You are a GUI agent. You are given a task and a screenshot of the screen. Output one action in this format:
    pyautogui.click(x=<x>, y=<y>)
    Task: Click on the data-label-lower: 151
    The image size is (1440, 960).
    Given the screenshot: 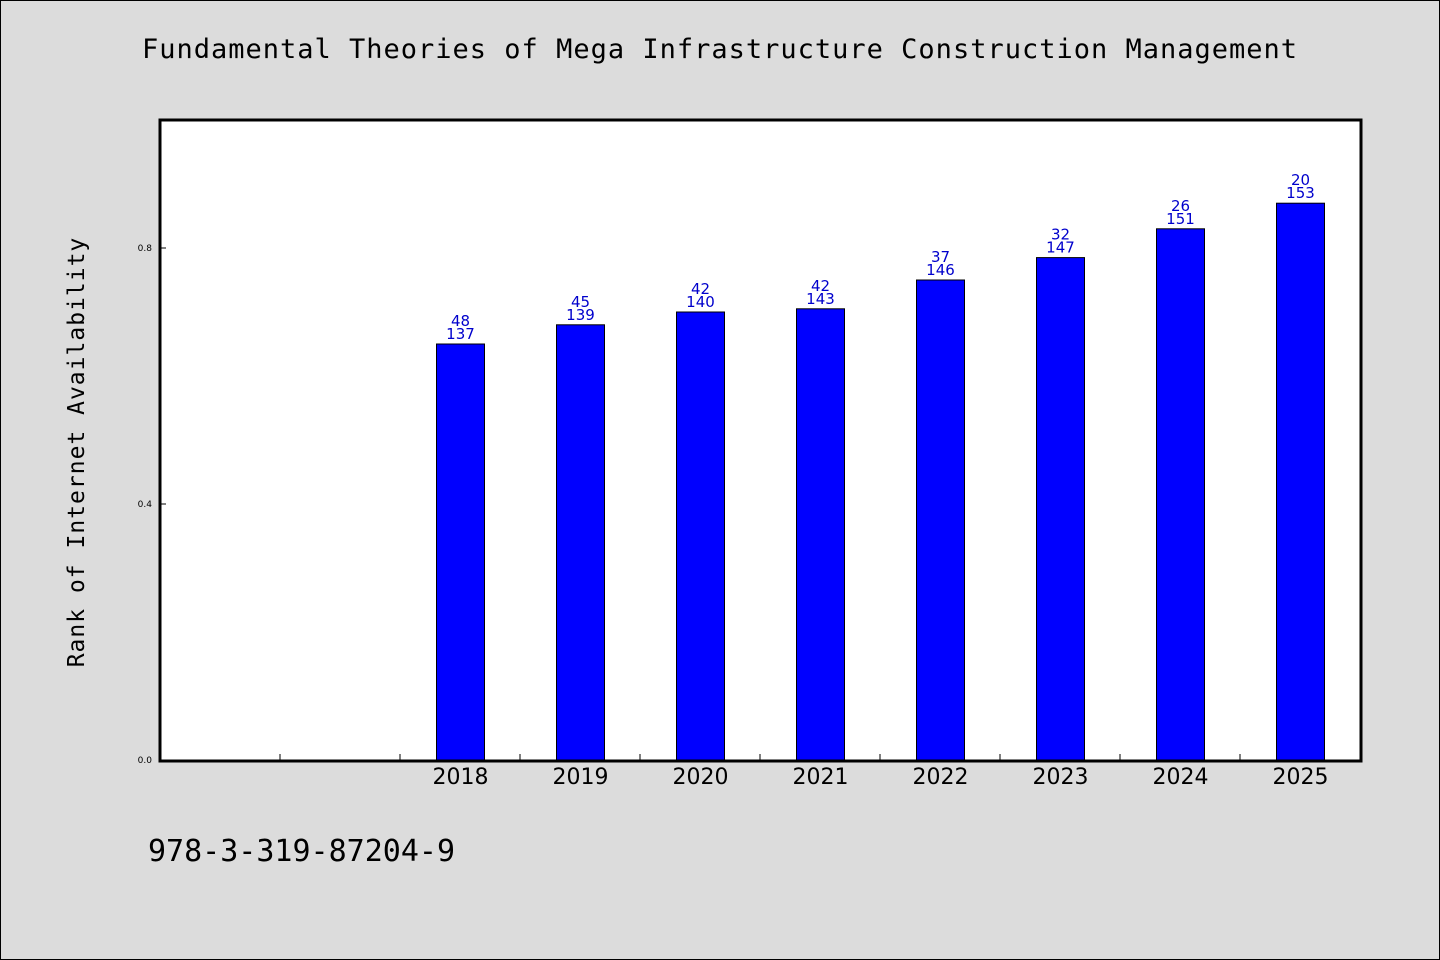 What is the action you would take?
    pyautogui.click(x=1180, y=219)
    